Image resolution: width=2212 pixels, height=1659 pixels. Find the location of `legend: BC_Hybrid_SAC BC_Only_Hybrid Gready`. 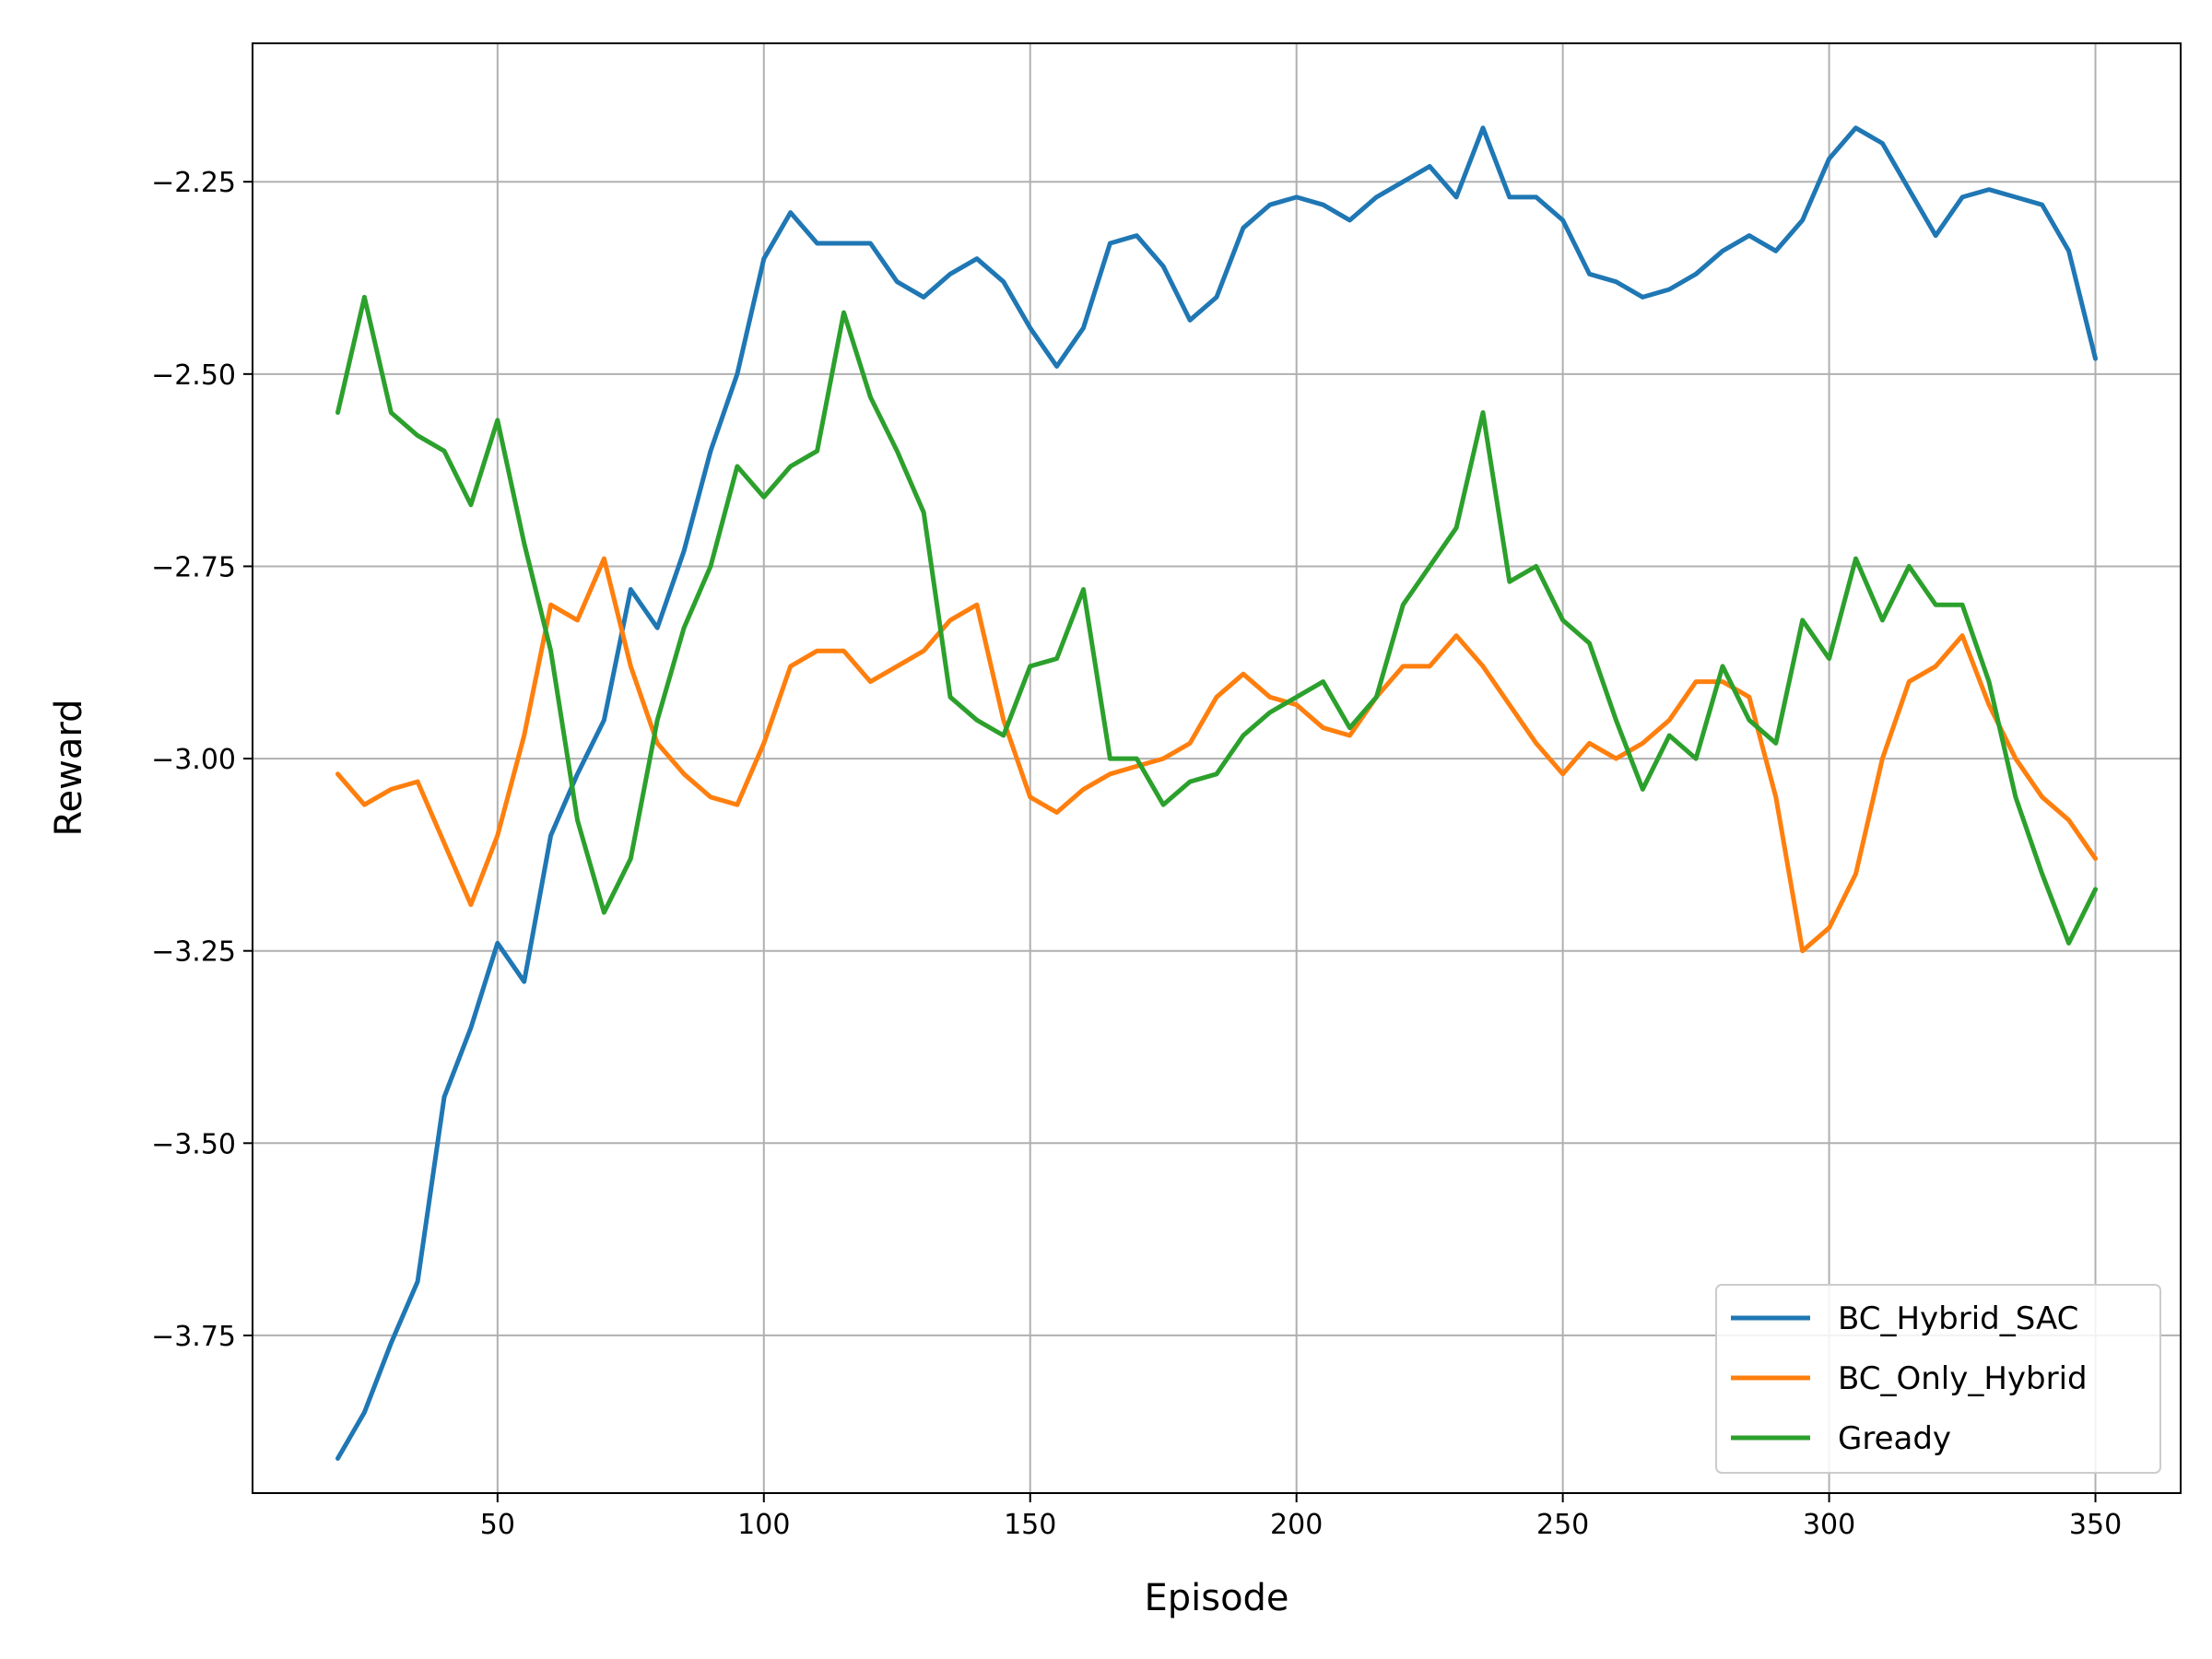

legend: BC_Hybrid_SAC BC_Only_Hybrid Gready is located at coordinates (1938, 1379).